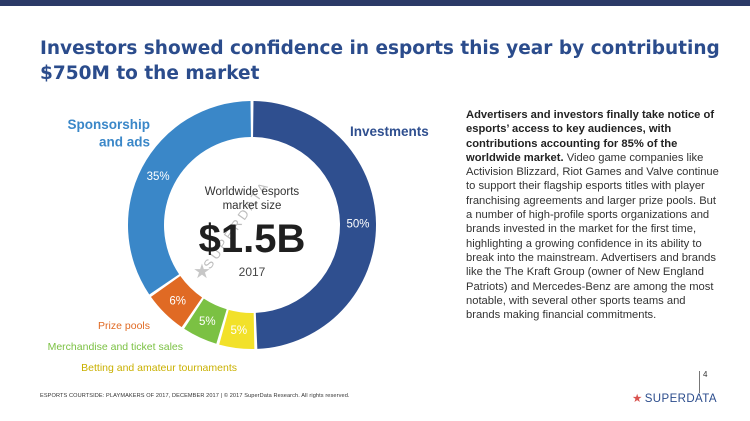 The height and width of the screenshot is (421, 750). Describe the element at coordinates (637, 399) in the screenshot. I see `brand-star-icon: ★` at that location.